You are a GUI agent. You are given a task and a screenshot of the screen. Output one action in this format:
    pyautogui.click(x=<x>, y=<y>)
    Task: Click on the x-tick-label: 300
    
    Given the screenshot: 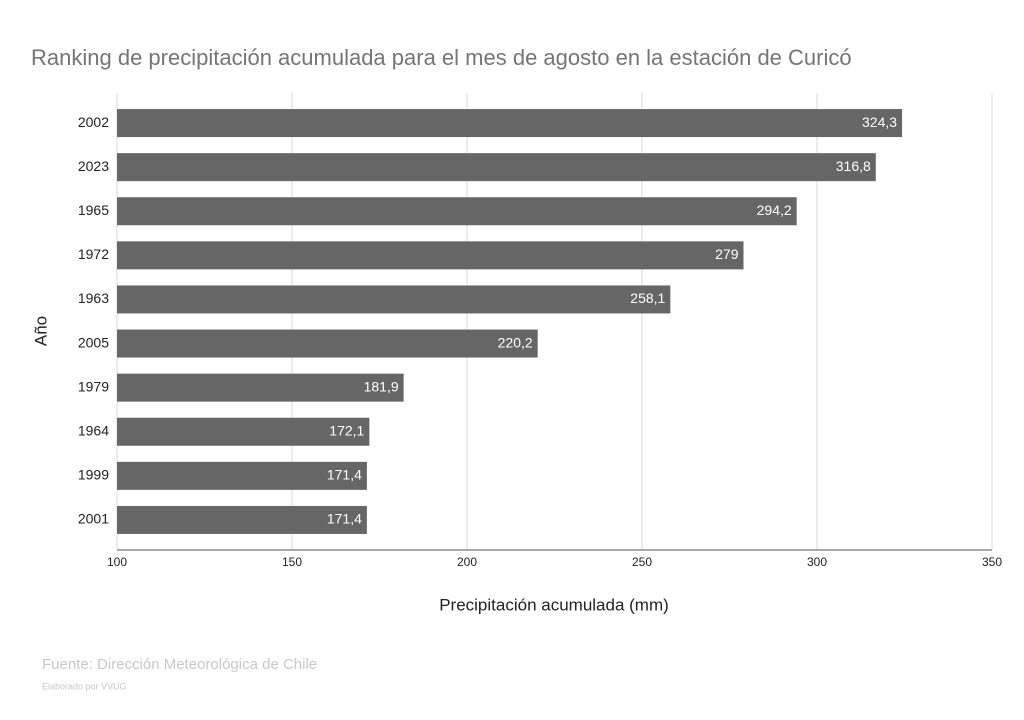 What is the action you would take?
    pyautogui.click(x=817, y=562)
    